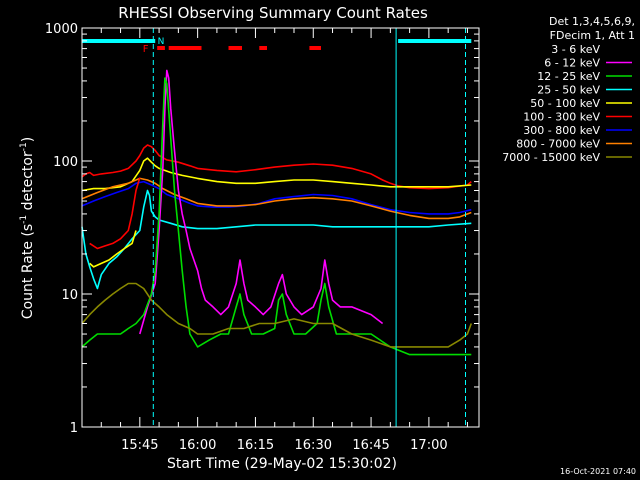 Image resolution: width=640 pixels, height=480 pixels. I want to click on x-tick-label-3: 16:30, so click(313, 445).